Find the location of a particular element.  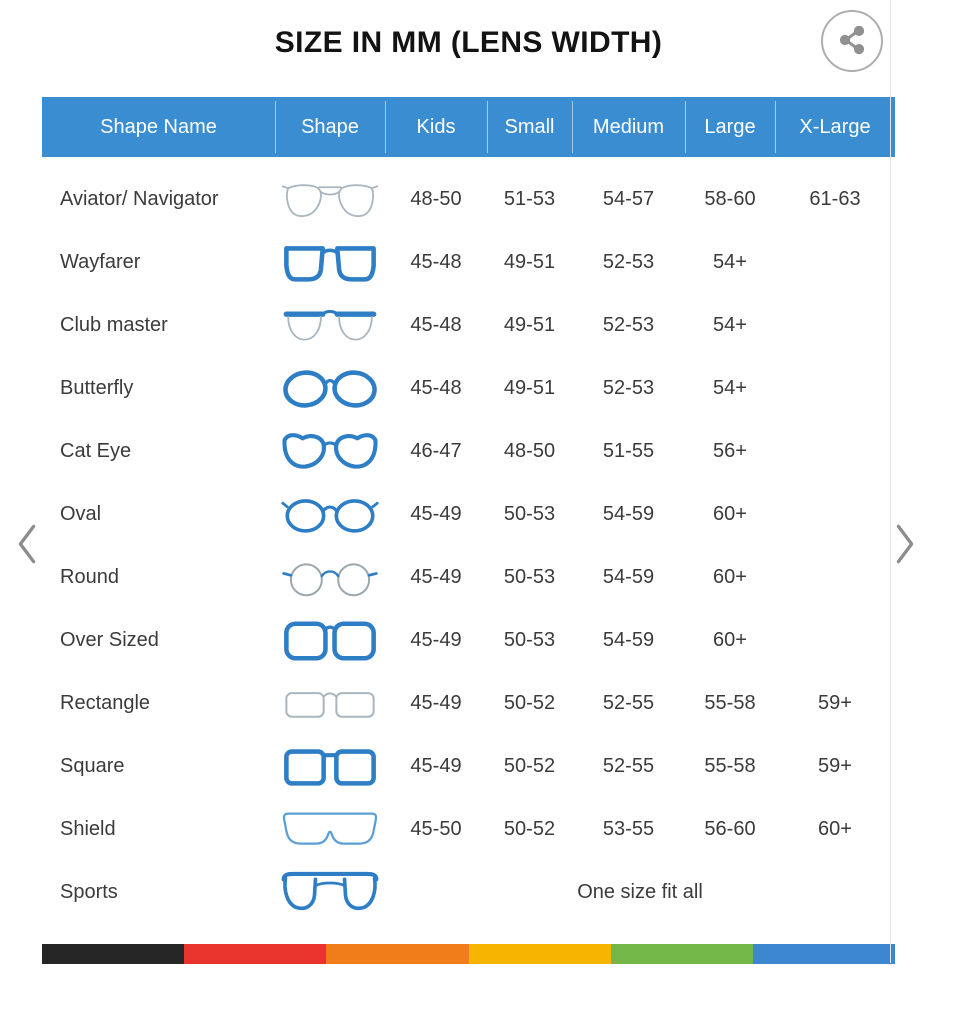

sports-glasses-icon is located at coordinates (330, 893).